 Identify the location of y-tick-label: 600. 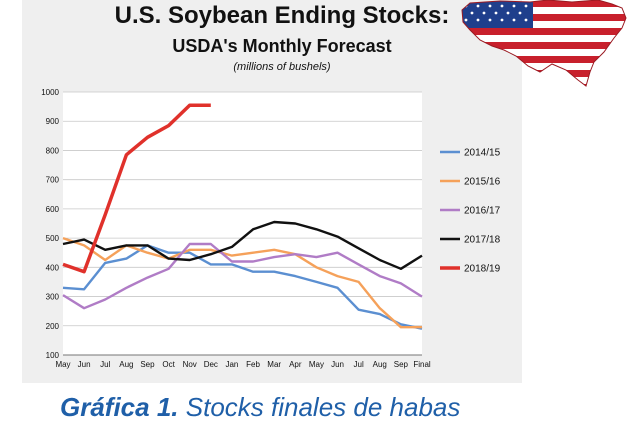
(53, 209).